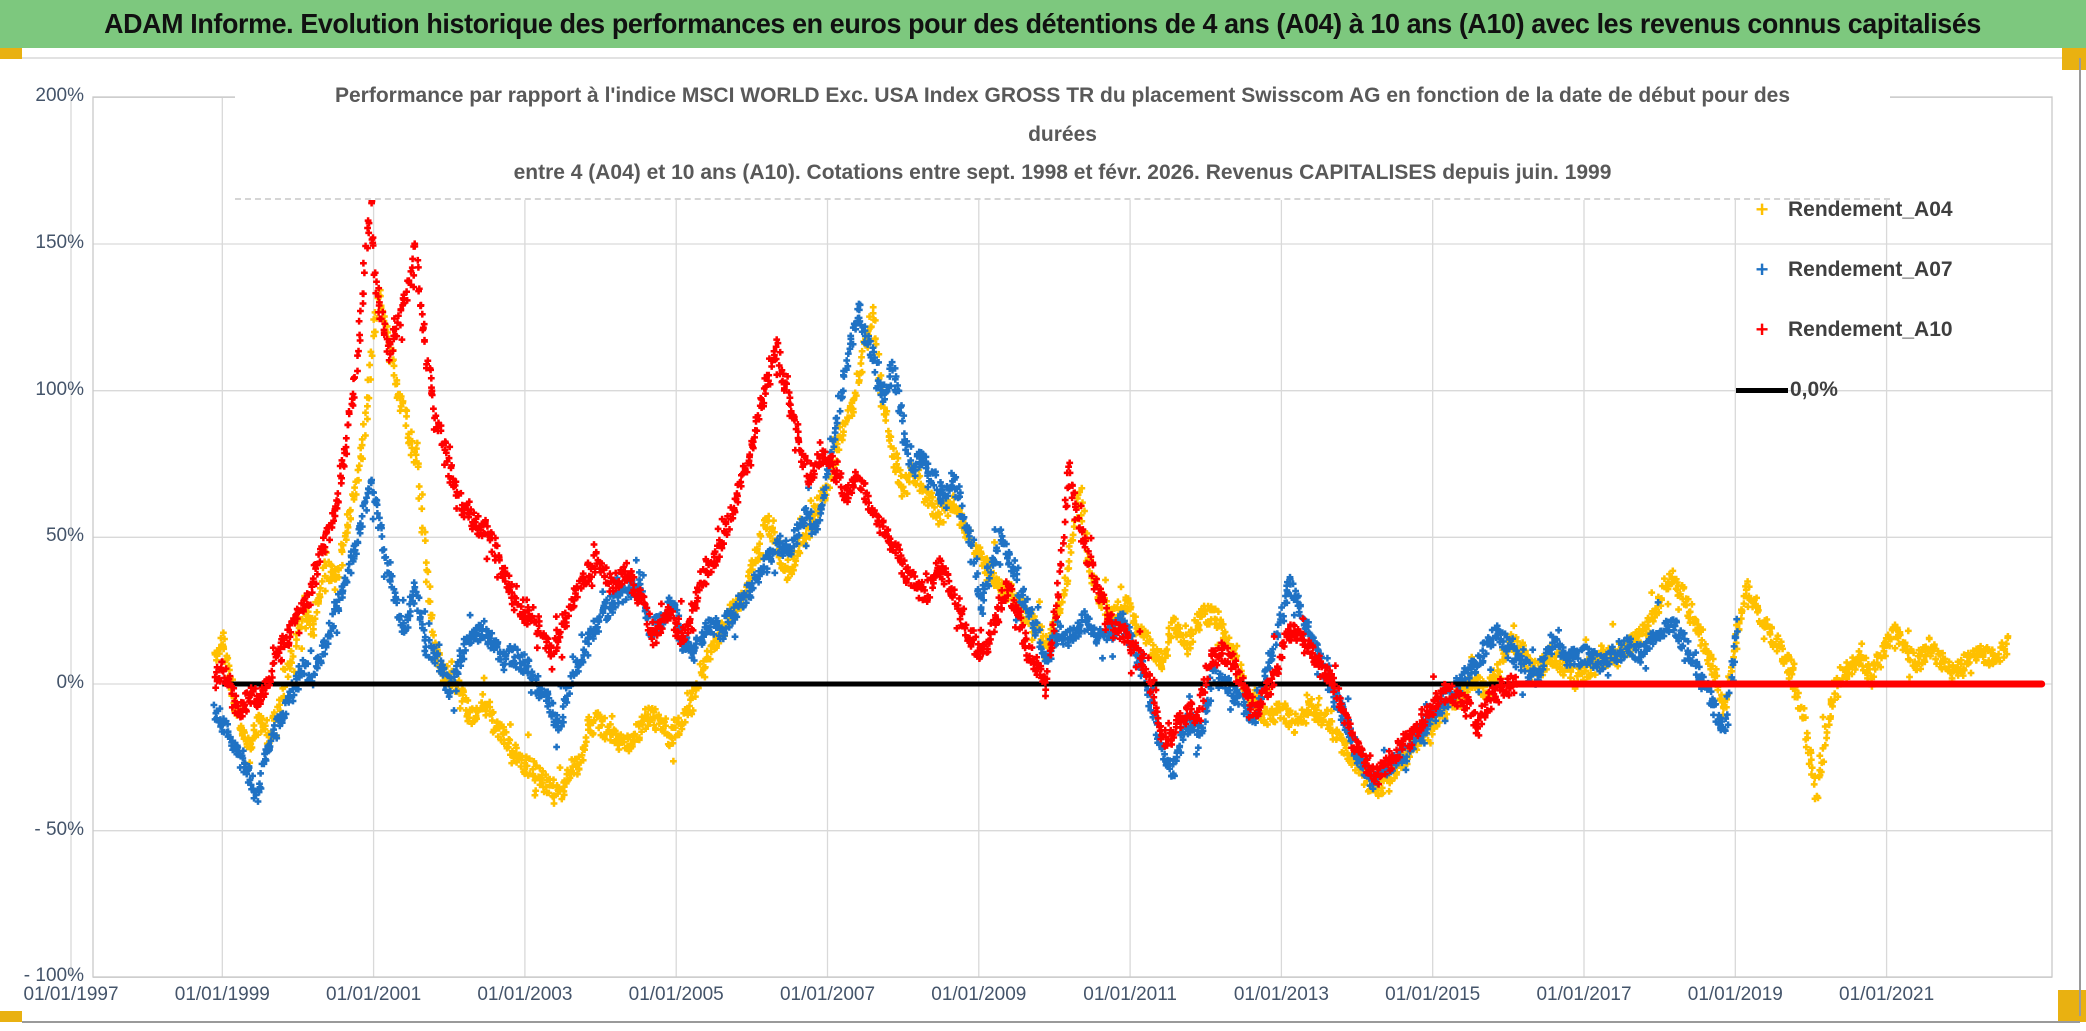 The height and width of the screenshot is (1031, 2086). Describe the element at coordinates (1762, 390) in the screenshot. I see `line-marker-icon` at that location.